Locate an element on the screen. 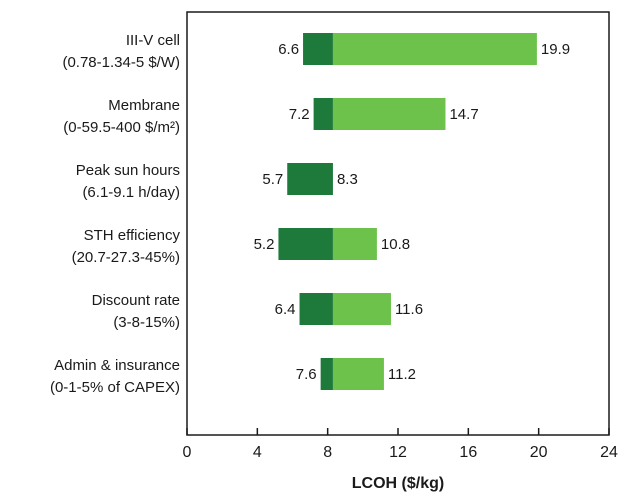 The width and height of the screenshot is (625, 500). category-name-2: Peak sun hours is located at coordinates (128, 170).